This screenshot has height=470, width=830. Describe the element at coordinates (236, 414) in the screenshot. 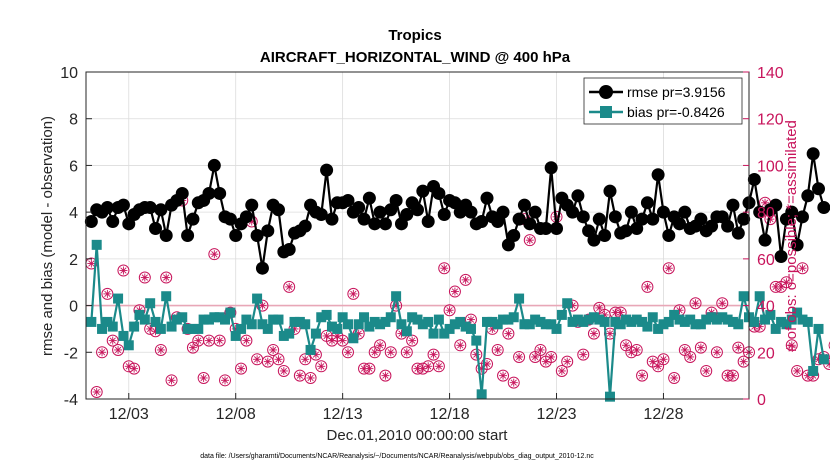

I see `x-tick-label: 12/08` at that location.